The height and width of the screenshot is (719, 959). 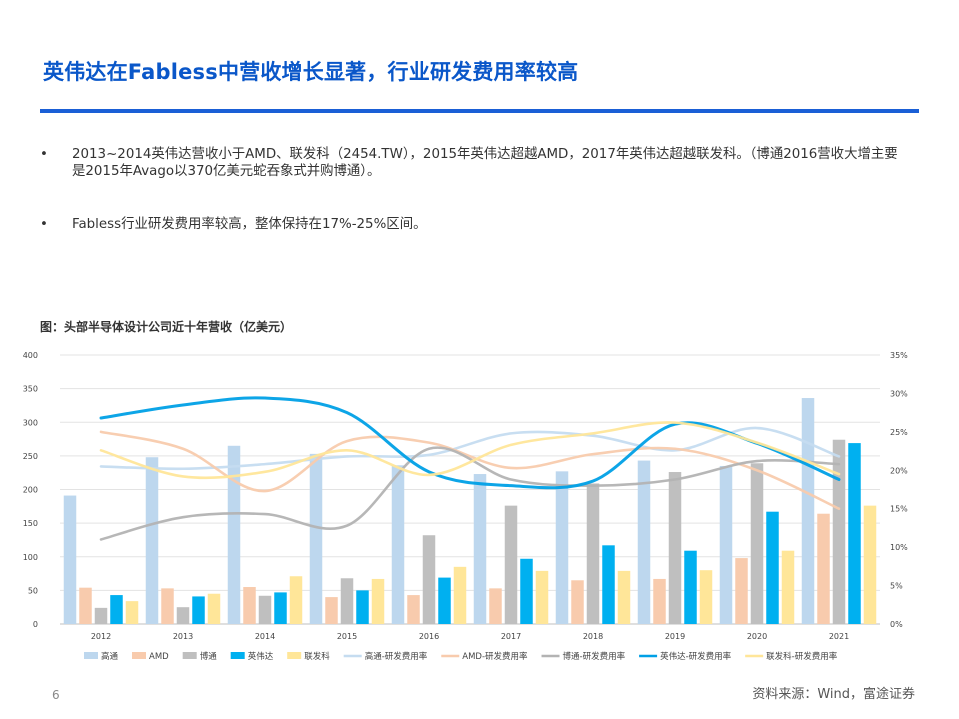 I want to click on bar-联发科-2021, so click(x=870, y=564).